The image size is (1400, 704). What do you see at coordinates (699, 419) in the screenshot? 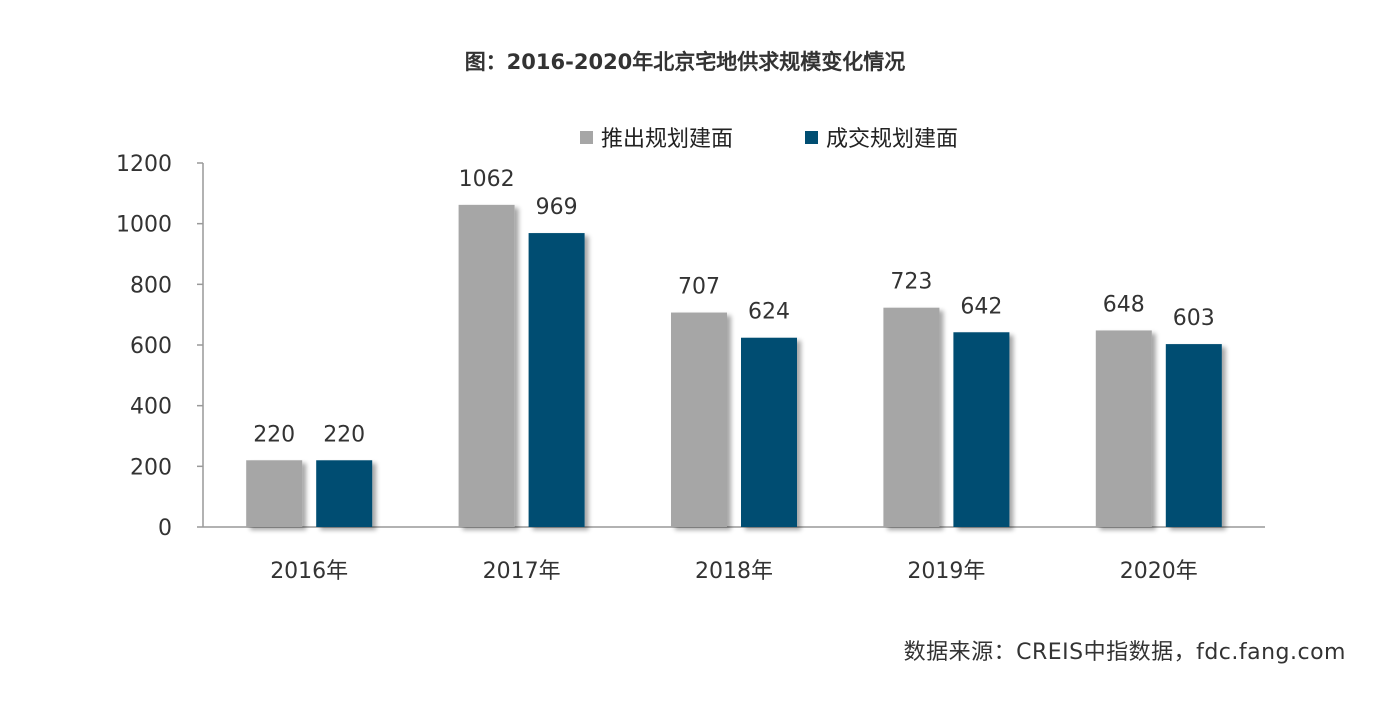
I see `bar-1-2018年` at bounding box center [699, 419].